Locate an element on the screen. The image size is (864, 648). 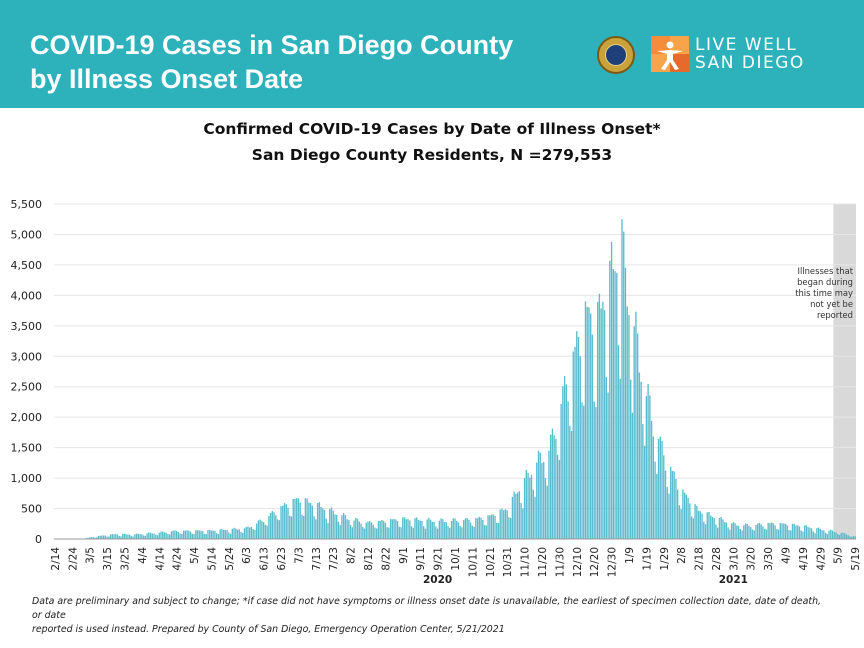
x-tick-label: 11/20 is located at coordinates (543, 562).